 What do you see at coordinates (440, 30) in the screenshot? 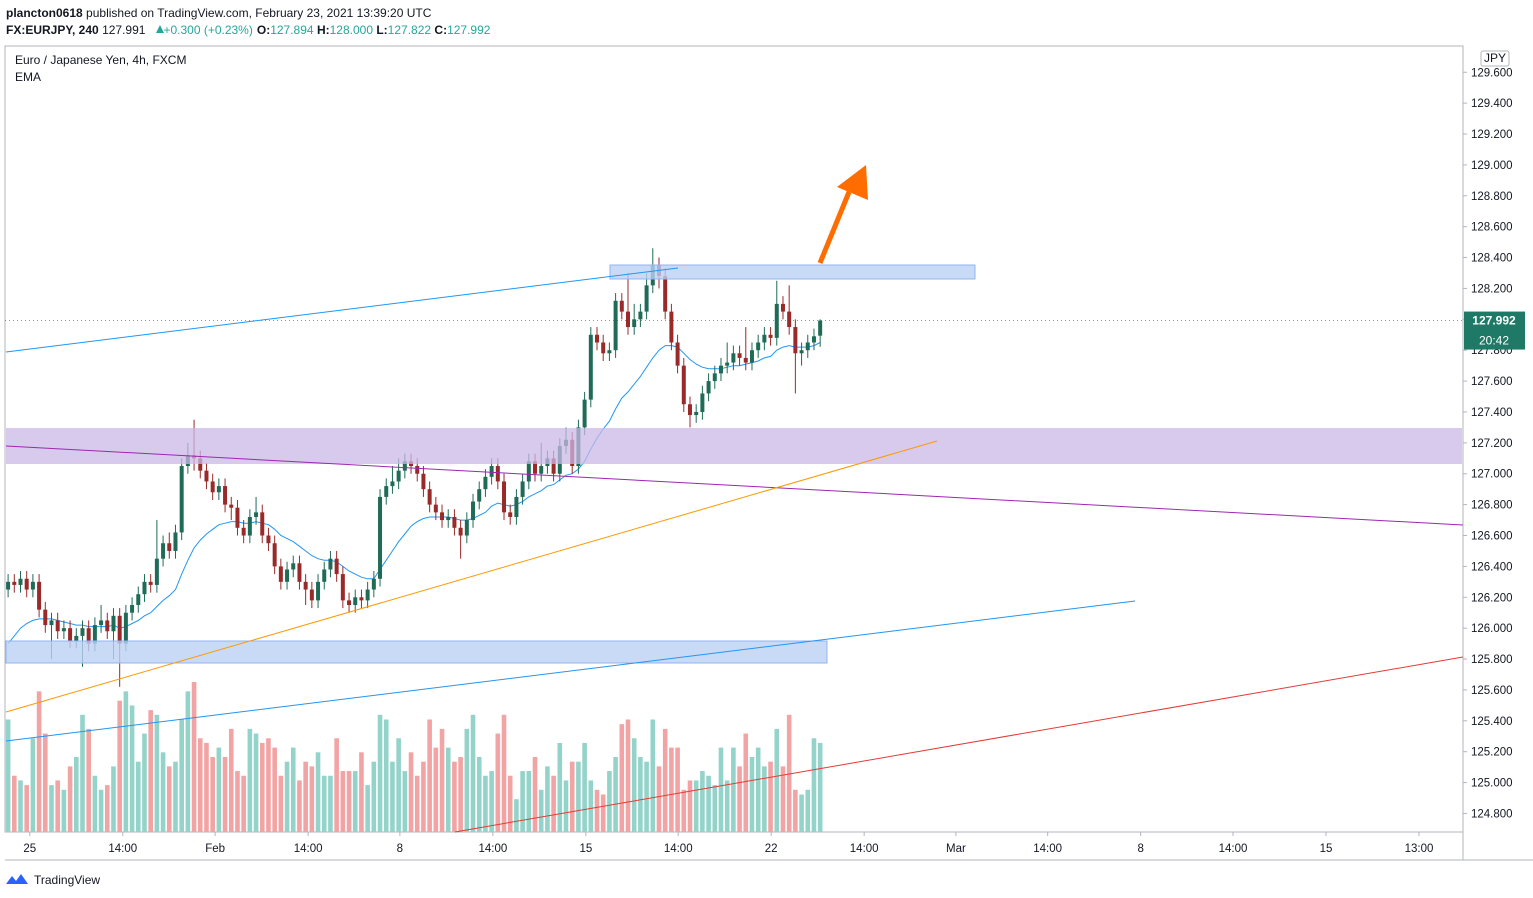
I see `ohlc-label: C:` at bounding box center [440, 30].